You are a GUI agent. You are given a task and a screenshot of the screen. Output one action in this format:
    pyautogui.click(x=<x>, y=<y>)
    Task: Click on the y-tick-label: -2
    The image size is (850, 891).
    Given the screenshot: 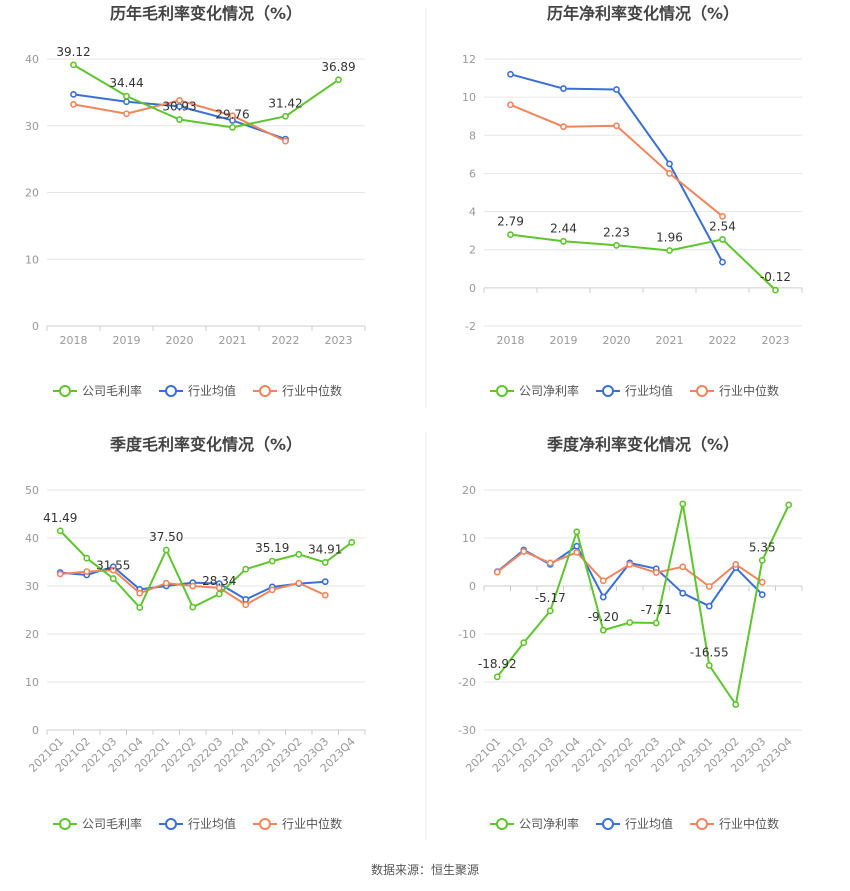 What is the action you would take?
    pyautogui.click(x=470, y=326)
    